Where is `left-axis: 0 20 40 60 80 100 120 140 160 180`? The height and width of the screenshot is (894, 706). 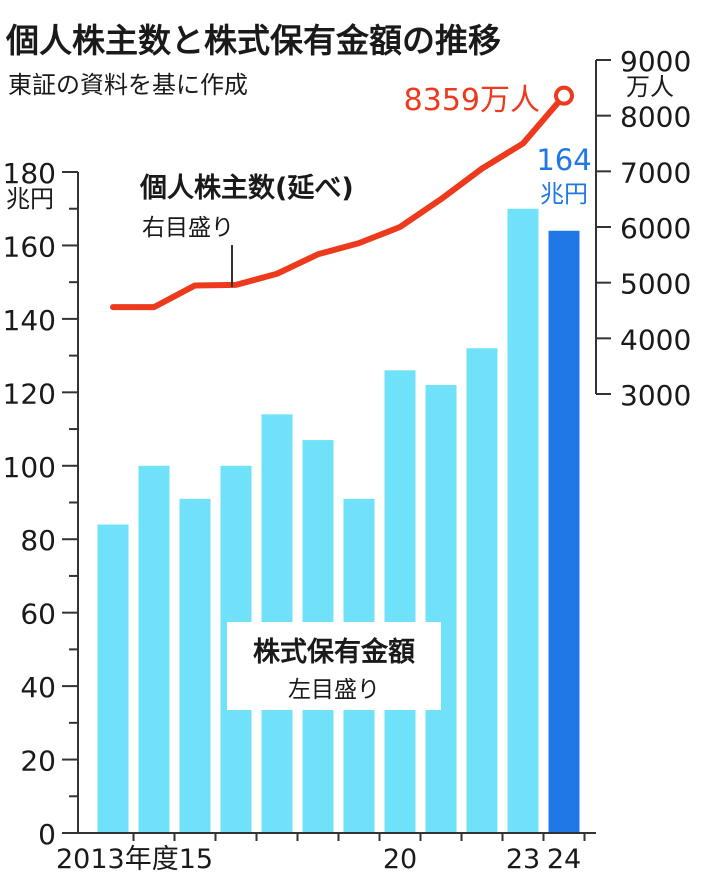 left-axis: 0 20 40 60 80 100 120 140 160 180 is located at coordinates (41, 504).